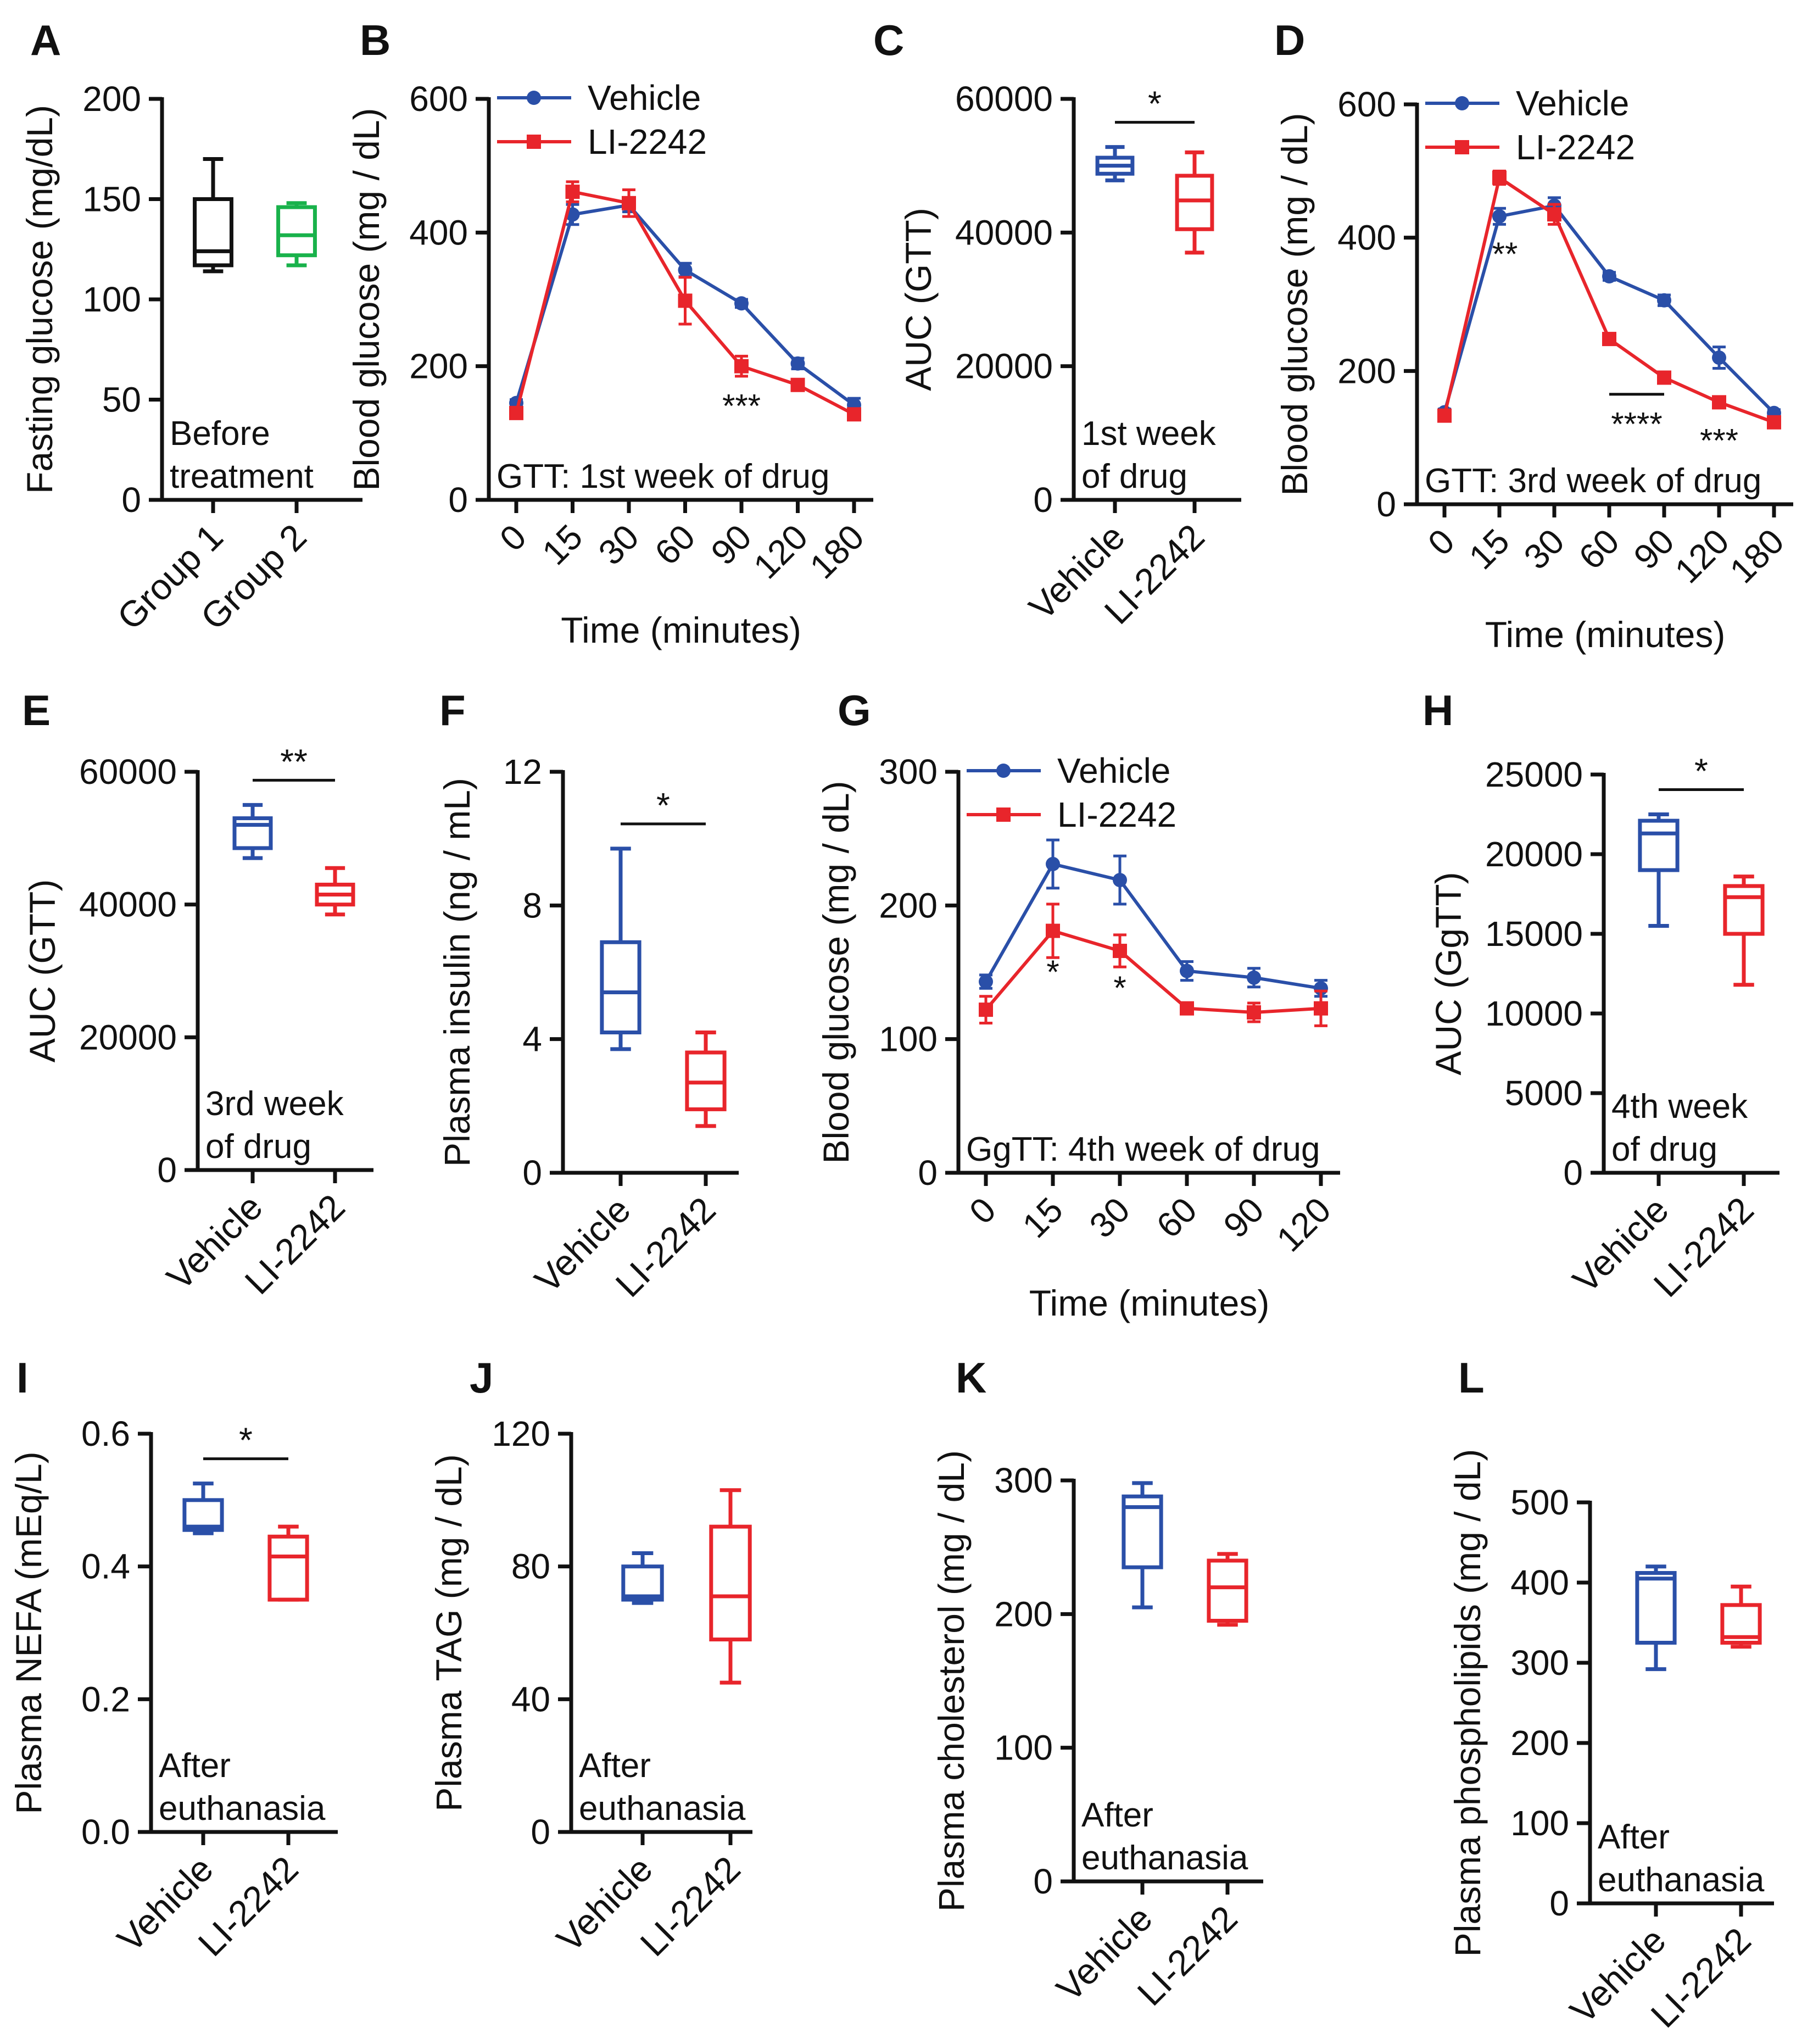  What do you see at coordinates (105, 1434) in the screenshot?
I see `y-tick-label: 0.6` at bounding box center [105, 1434].